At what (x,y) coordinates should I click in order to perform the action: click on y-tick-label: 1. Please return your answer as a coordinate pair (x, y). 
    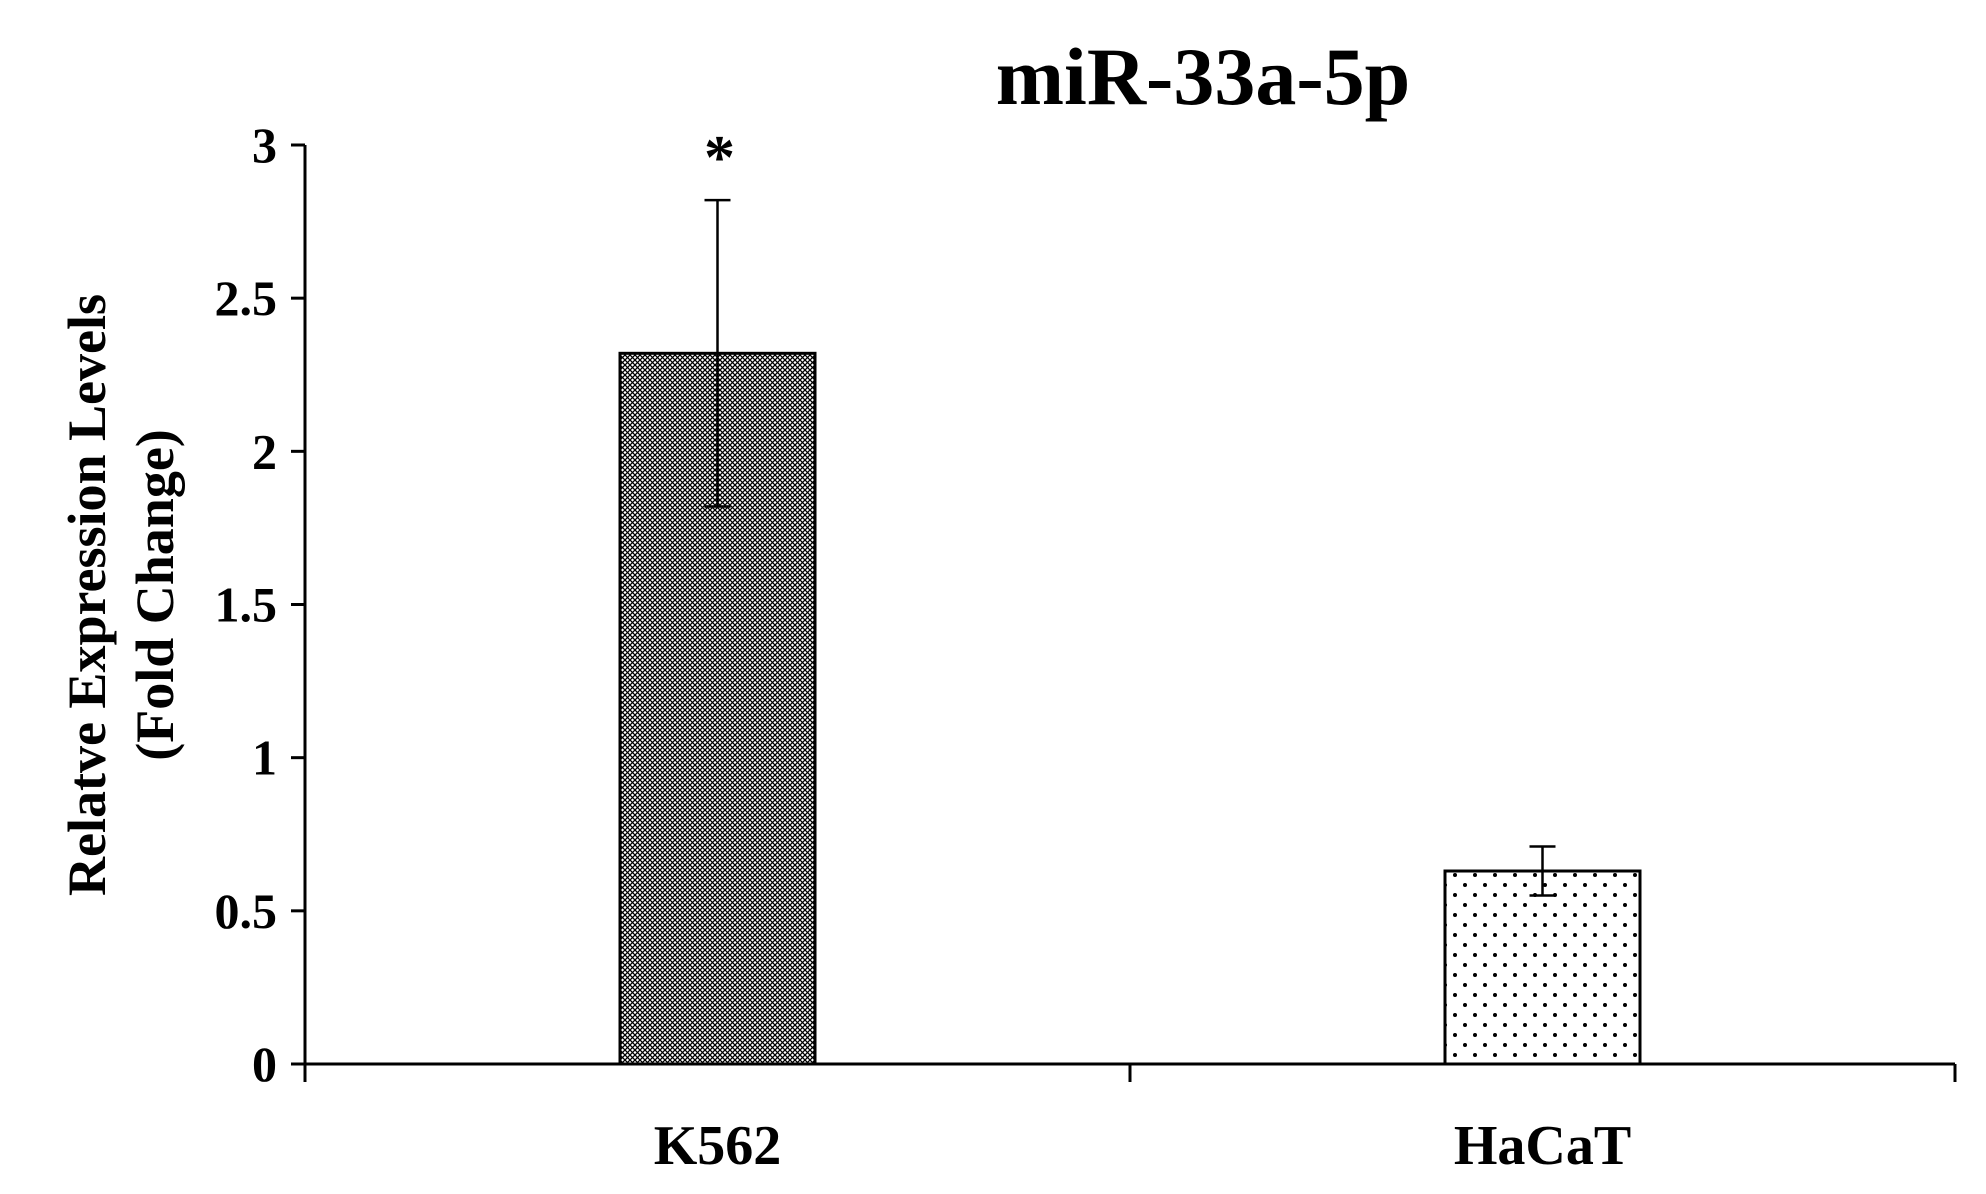
    Looking at the image, I should click on (264, 758).